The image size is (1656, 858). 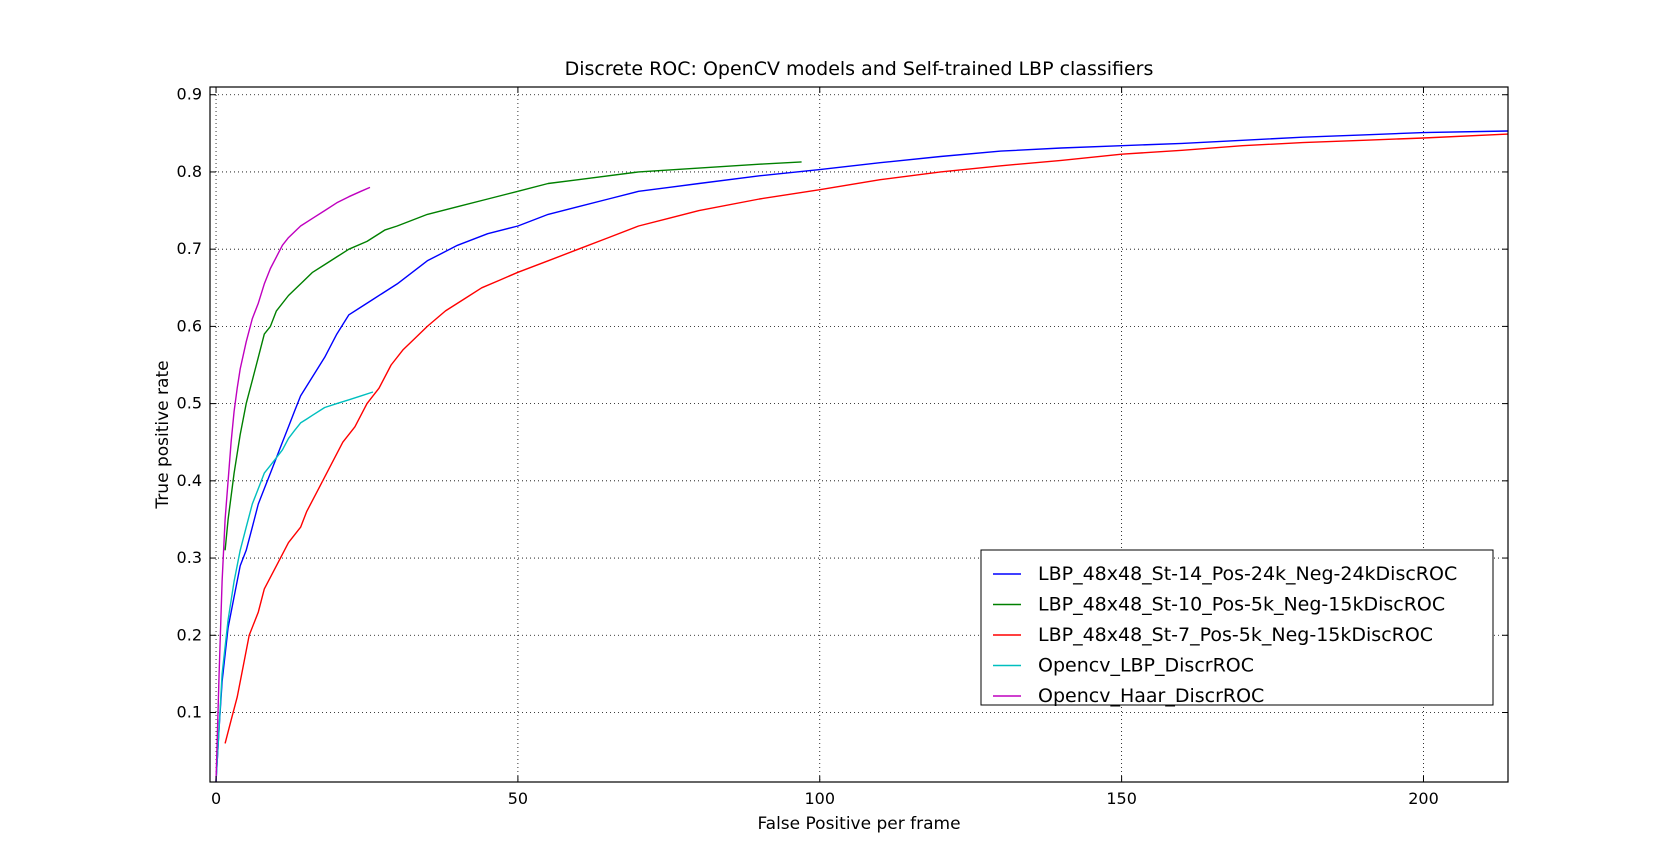 I want to click on x-tick-label: 50, so click(x=518, y=798).